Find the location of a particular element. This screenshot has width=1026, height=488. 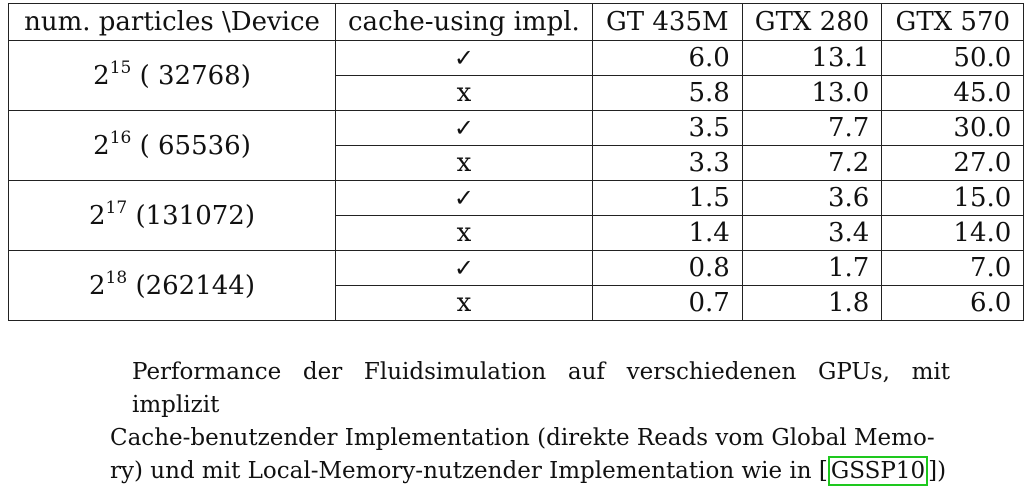

gtx280-cell: 3.6 is located at coordinates (812, 198).